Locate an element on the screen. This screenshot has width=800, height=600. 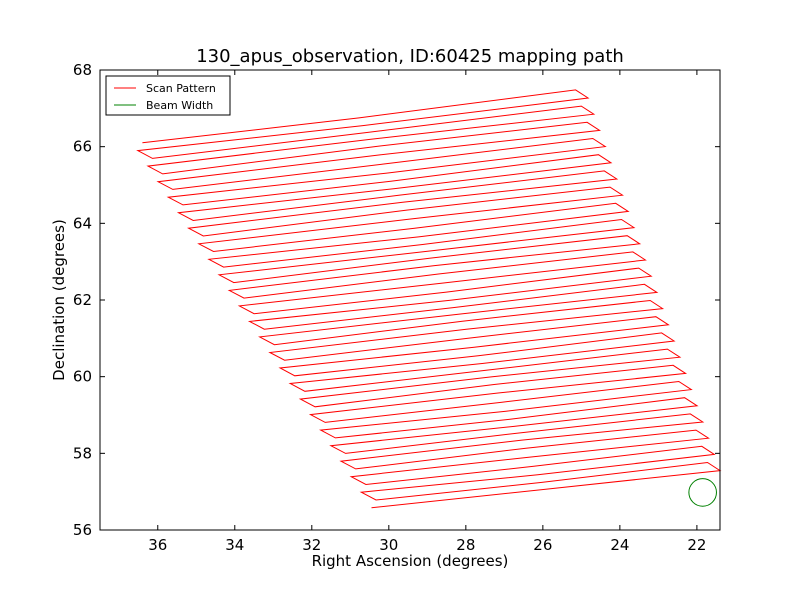
y-tick-label: 56 is located at coordinates (82, 530).